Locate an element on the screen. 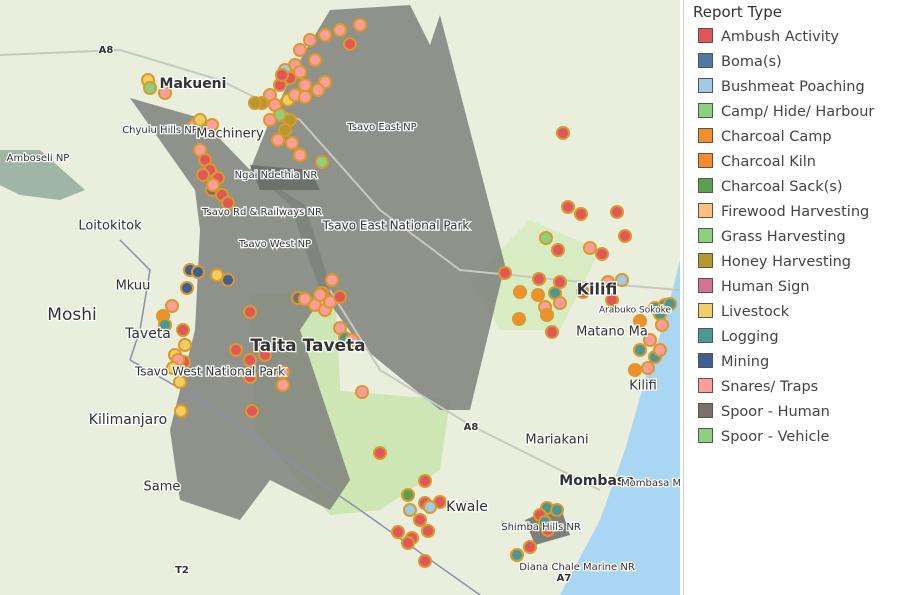 The image size is (907, 595). place-label: Loitokitok is located at coordinates (110, 226).